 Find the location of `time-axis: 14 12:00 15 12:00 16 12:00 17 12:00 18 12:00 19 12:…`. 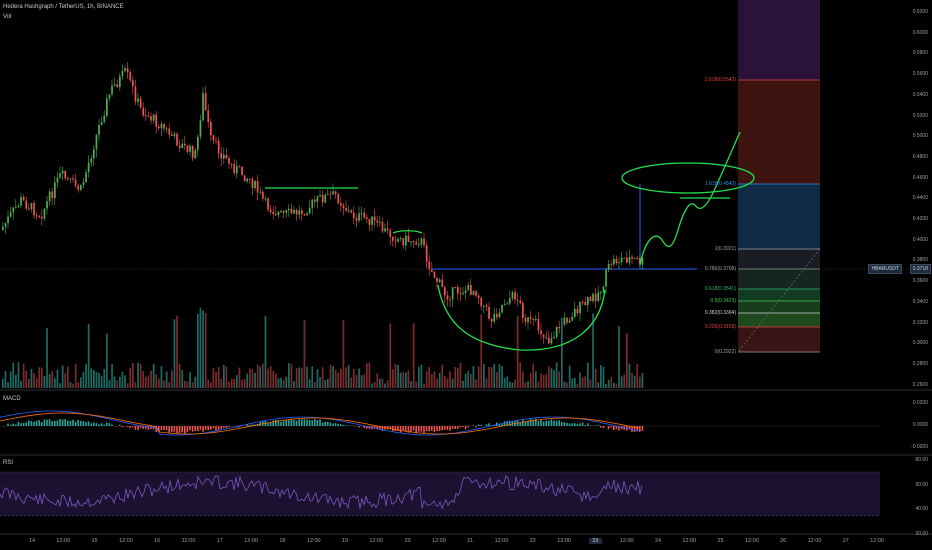

time-axis: 14 12:00 15 12:00 16 12:00 17 12:00 18 12:00 19 12:… is located at coordinates (466, 542).